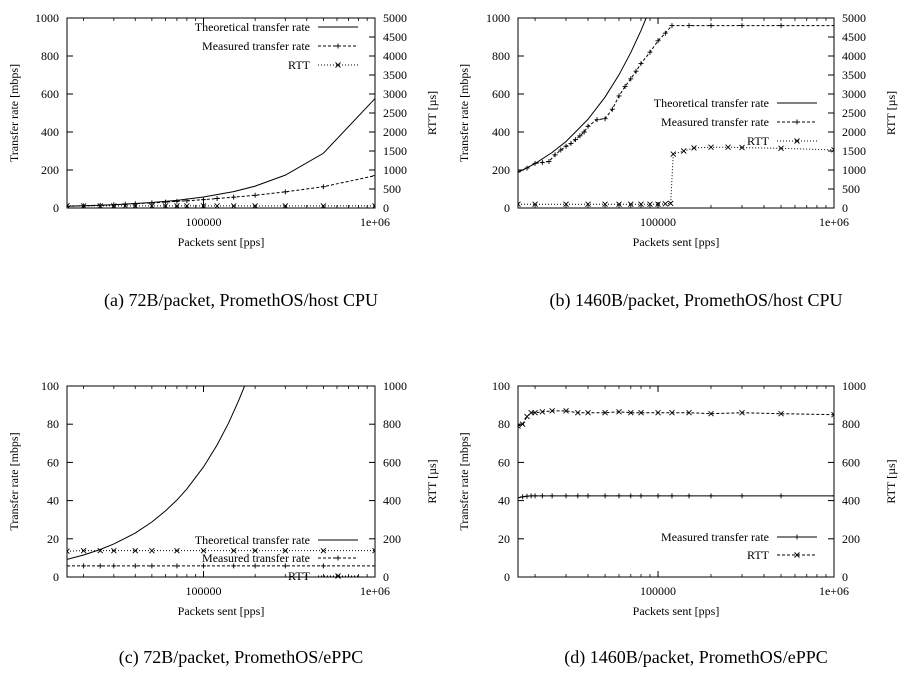  I want to click on y-tick-label-4: 800, so click(50, 56).